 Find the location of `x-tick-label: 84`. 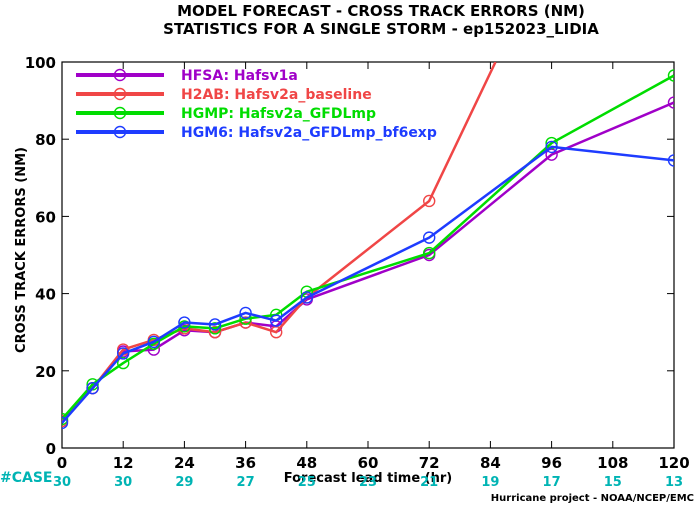

x-tick-label: 84 is located at coordinates (490, 463).